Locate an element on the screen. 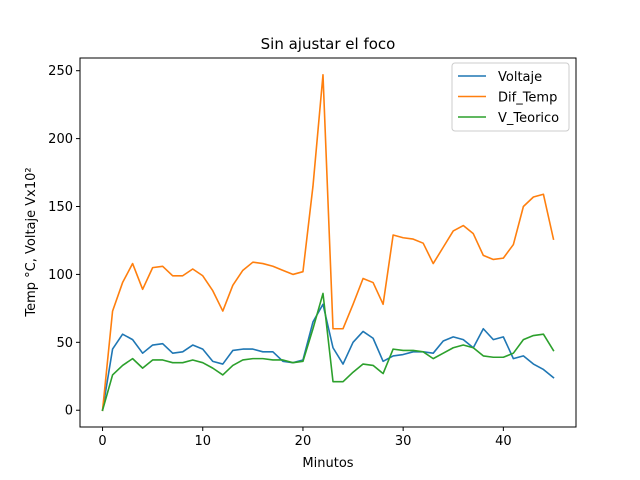  x-tick-label: 10 is located at coordinates (202, 441).